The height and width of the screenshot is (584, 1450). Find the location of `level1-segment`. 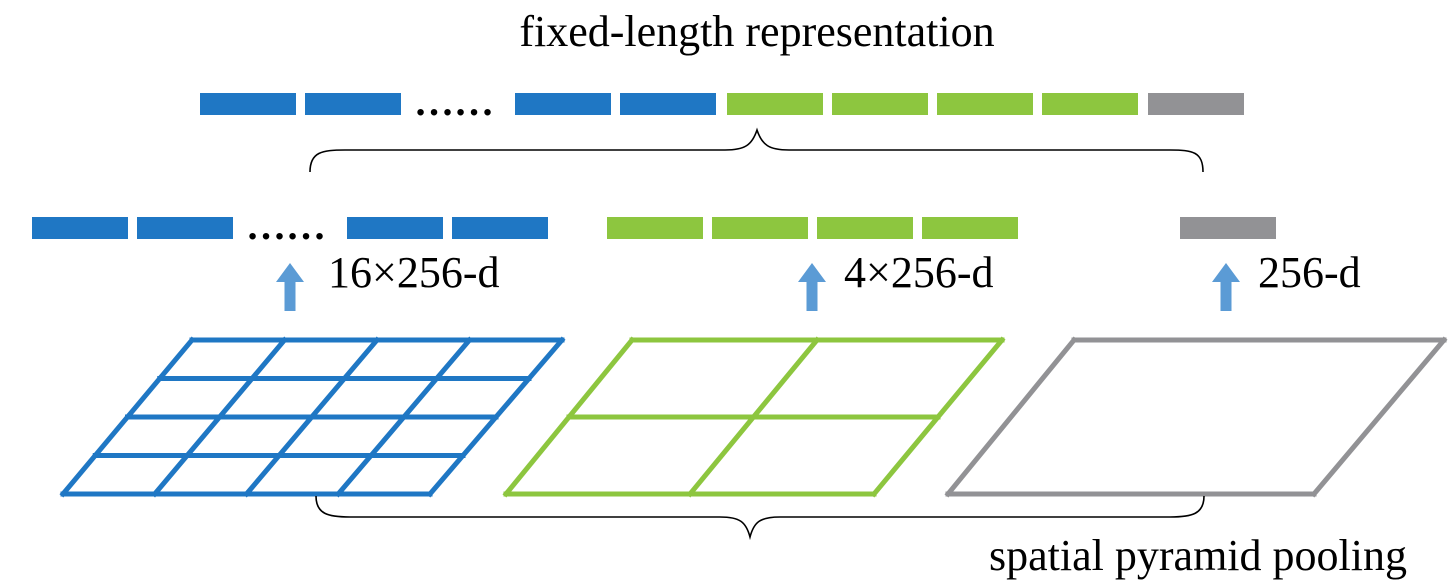

level1-segment is located at coordinates (1228, 228).